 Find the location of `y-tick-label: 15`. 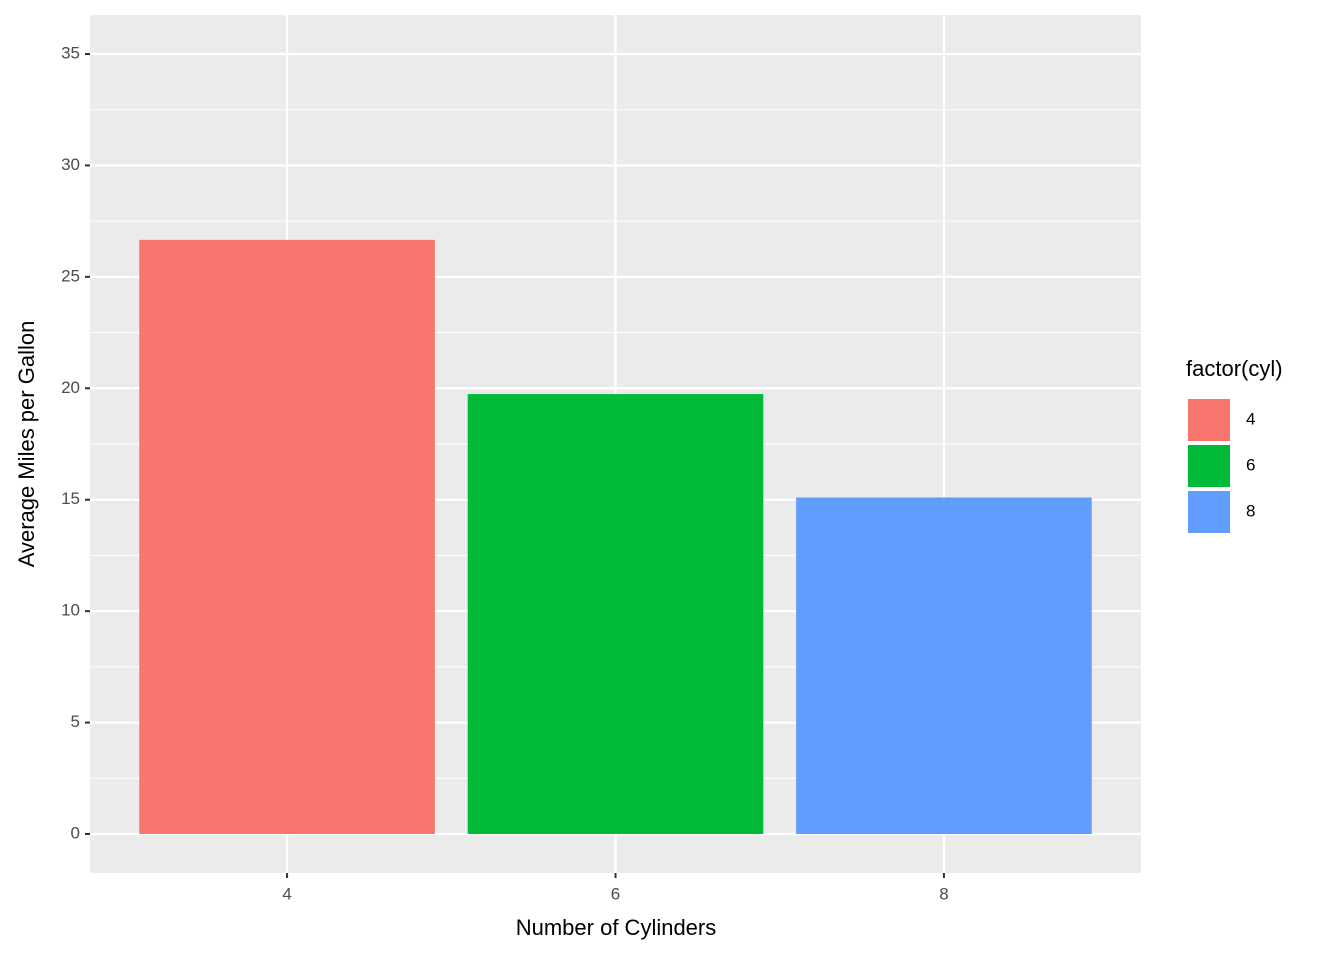

y-tick-label: 15 is located at coordinates (70, 498).